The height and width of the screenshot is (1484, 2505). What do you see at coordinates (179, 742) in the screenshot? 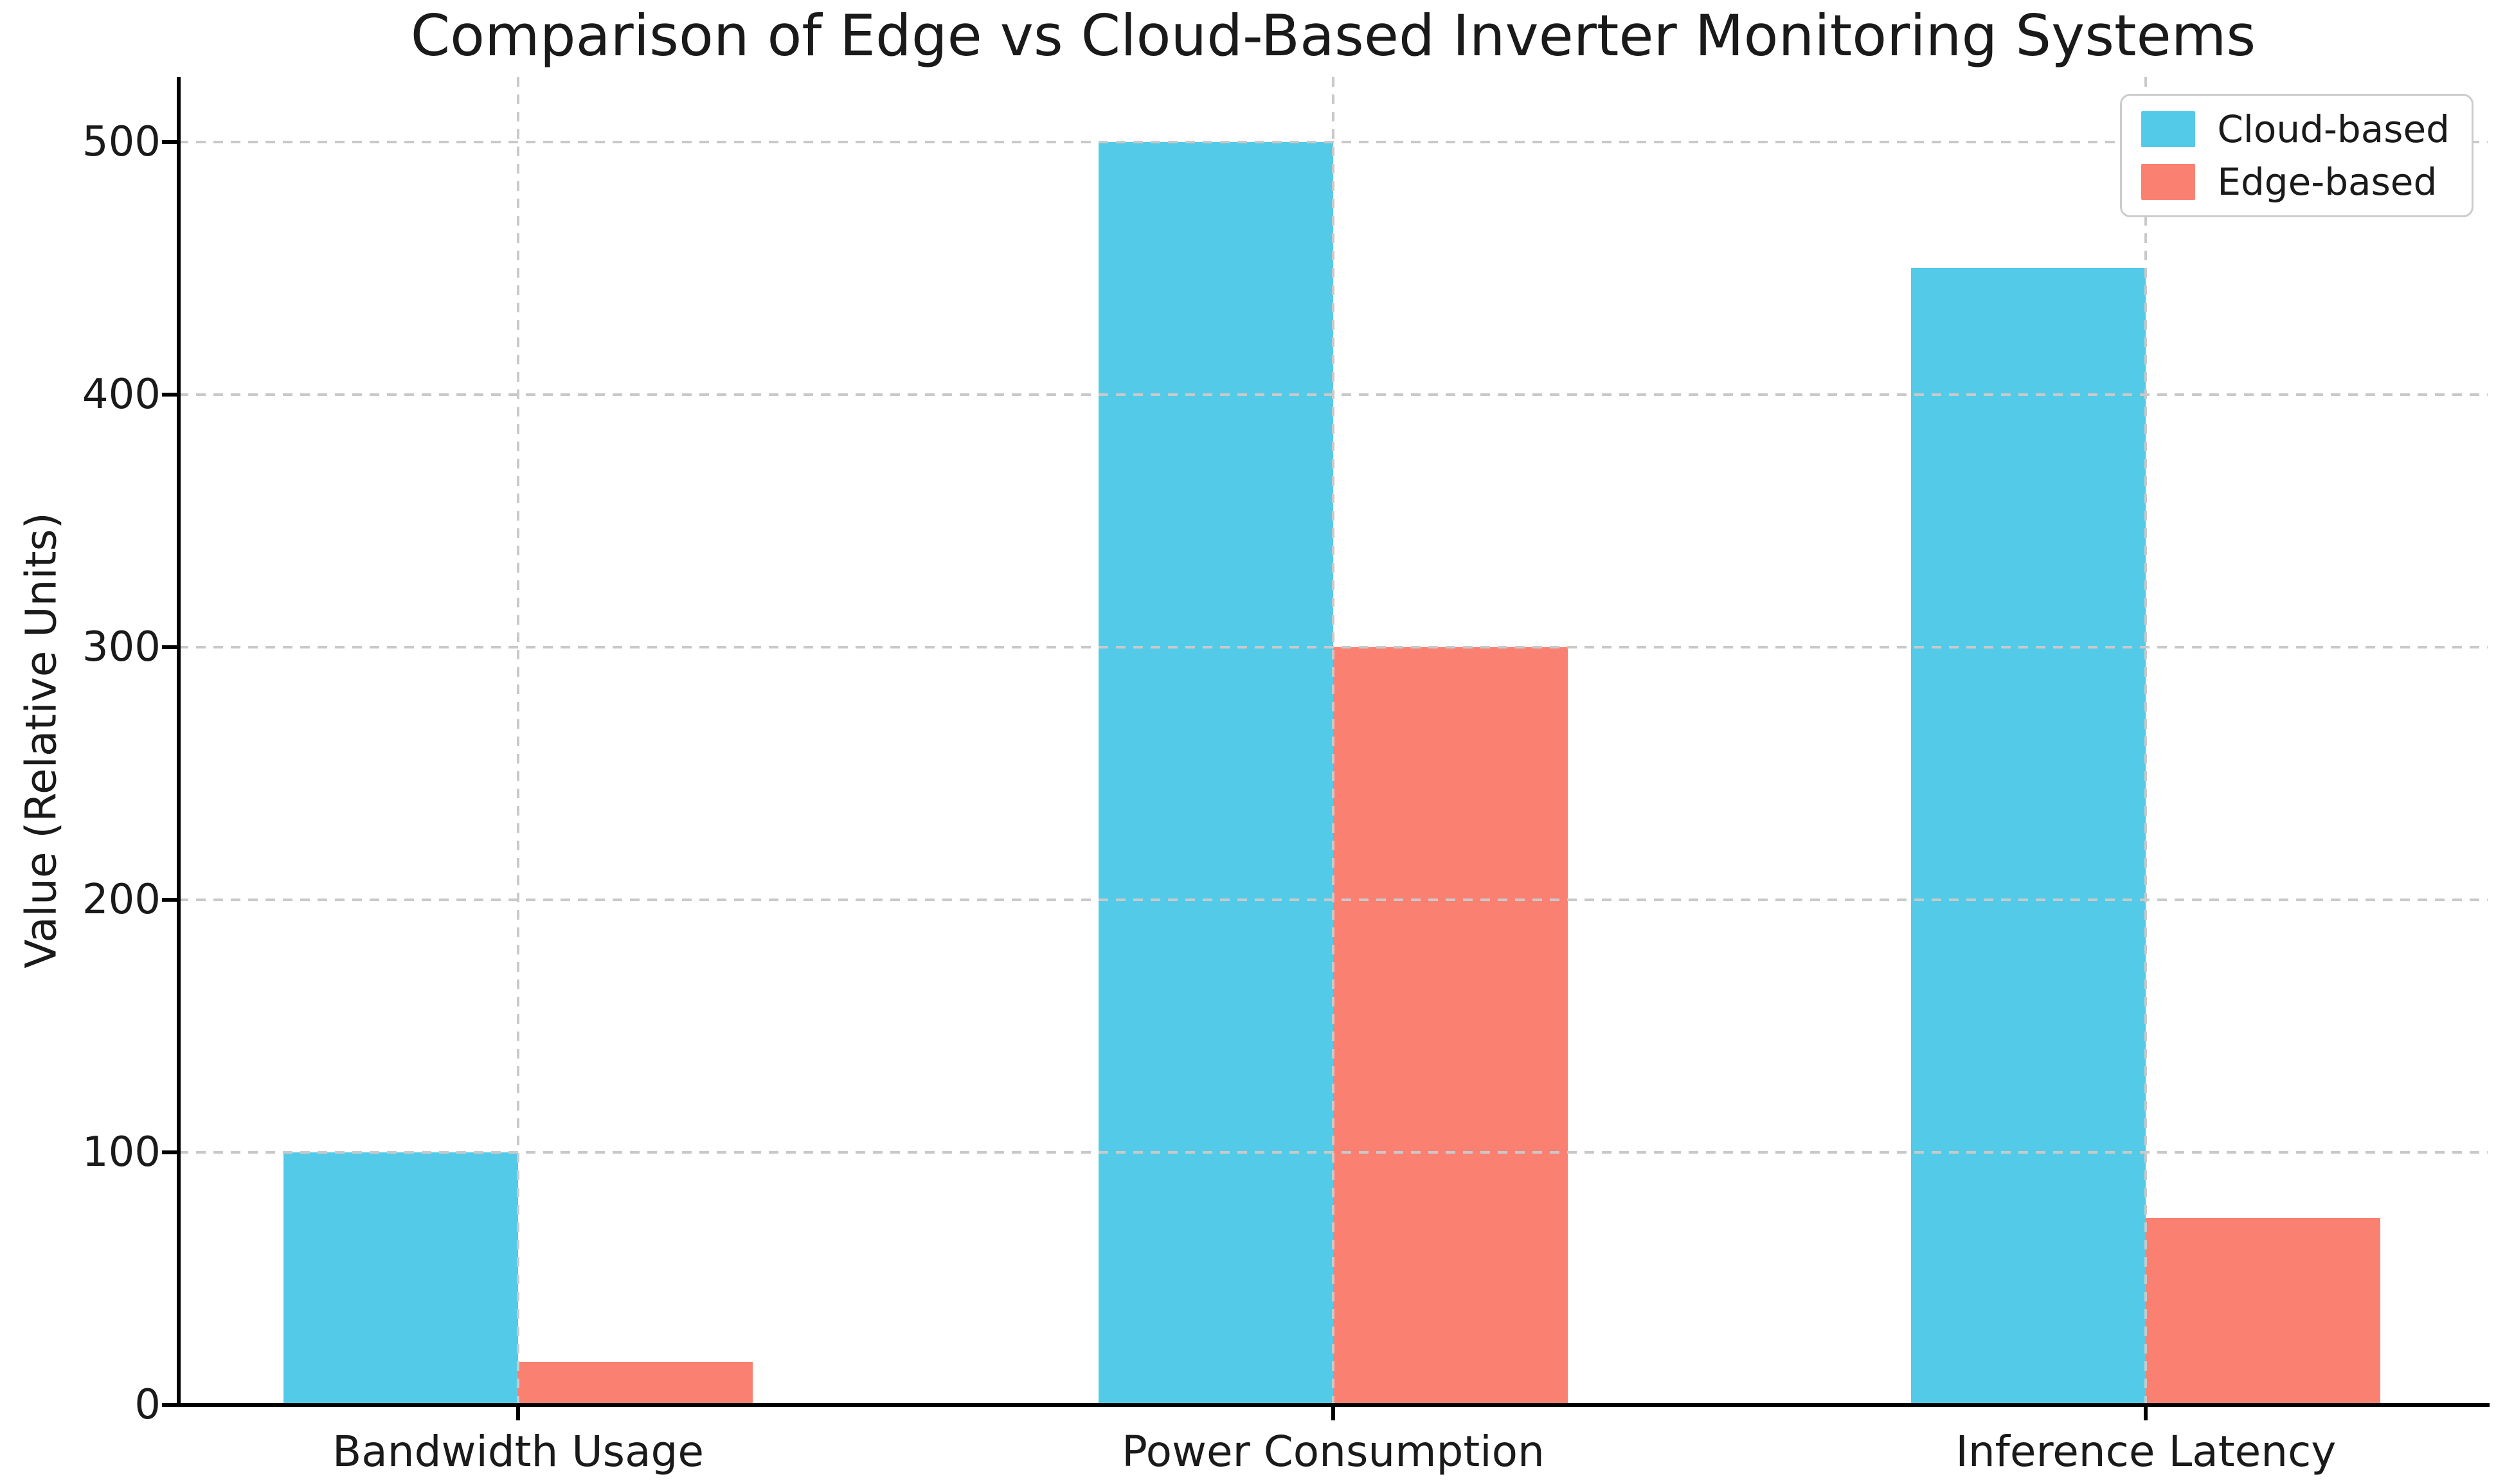
I see `y-axis-spine` at bounding box center [179, 742].